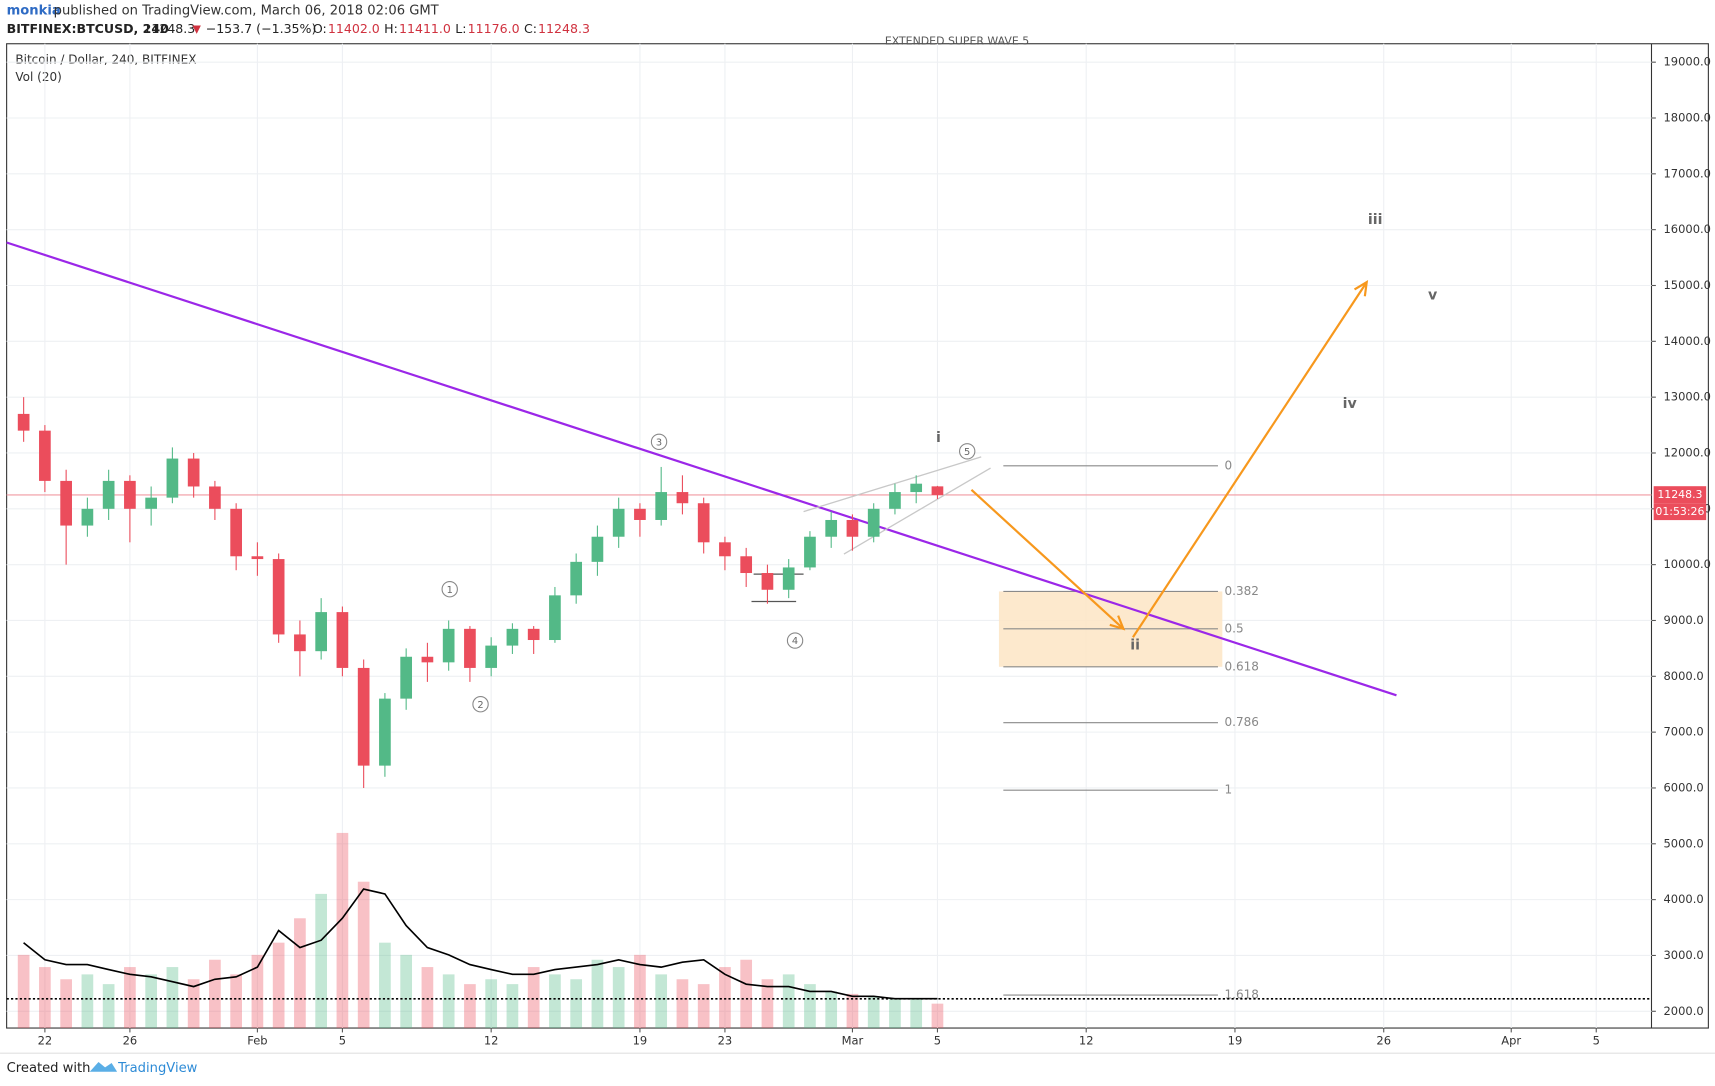 The height and width of the screenshot is (1086, 1715). What do you see at coordinates (1433, 296) in the screenshot?
I see `wave-label: v` at bounding box center [1433, 296].